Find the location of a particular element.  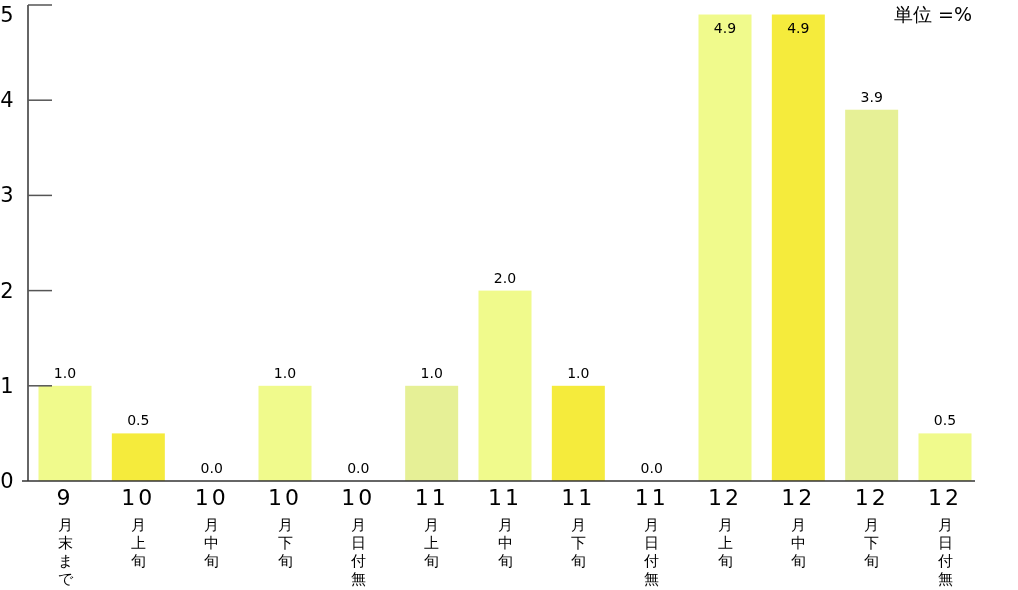

data-label: 2.0 is located at coordinates (505, 277).